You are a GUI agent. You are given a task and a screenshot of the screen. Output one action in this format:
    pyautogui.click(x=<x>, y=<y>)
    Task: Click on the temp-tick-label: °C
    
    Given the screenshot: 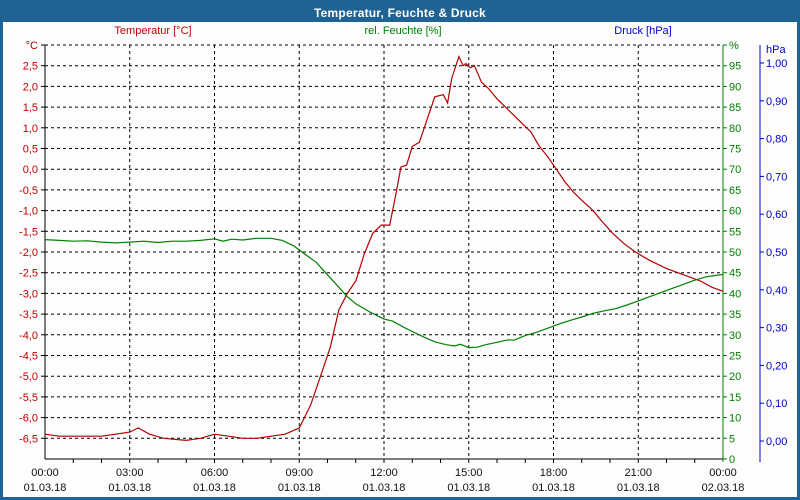 What is the action you would take?
    pyautogui.click(x=32, y=46)
    